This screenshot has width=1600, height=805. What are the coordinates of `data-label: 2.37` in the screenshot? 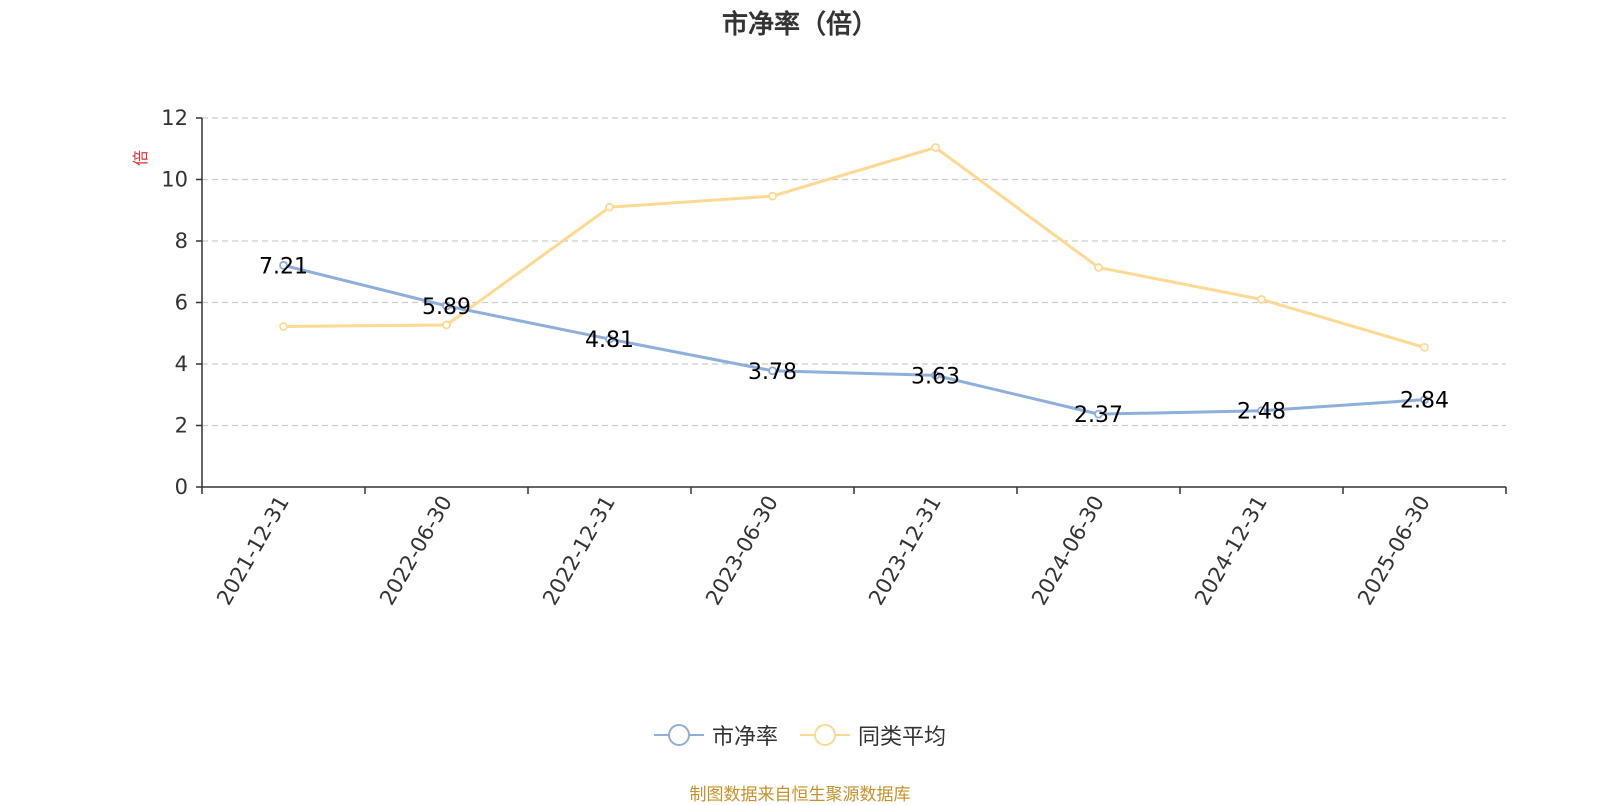 It's located at (1098, 415).